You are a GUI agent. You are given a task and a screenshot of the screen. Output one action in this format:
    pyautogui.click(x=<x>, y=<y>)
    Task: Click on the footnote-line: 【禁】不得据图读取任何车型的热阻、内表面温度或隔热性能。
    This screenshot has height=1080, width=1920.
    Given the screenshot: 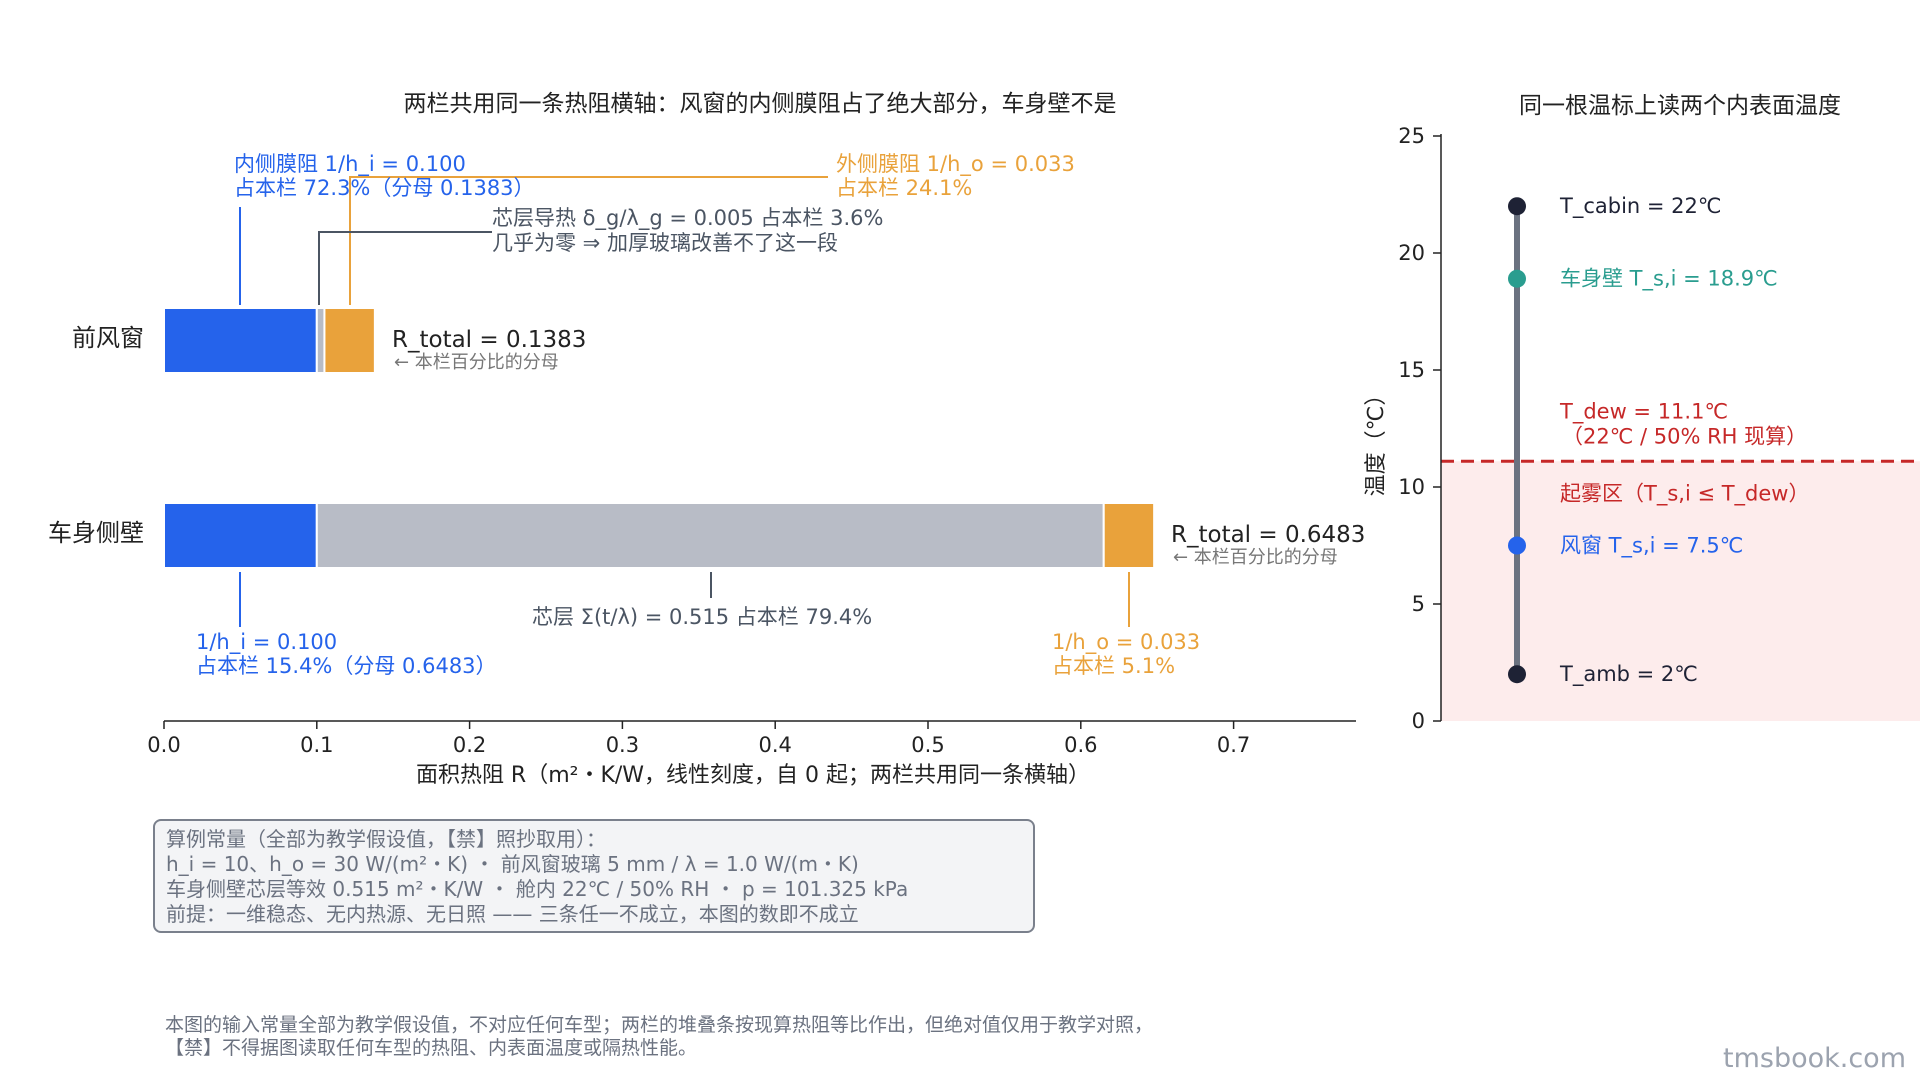 What is the action you would take?
    pyautogui.click(x=431, y=1048)
    